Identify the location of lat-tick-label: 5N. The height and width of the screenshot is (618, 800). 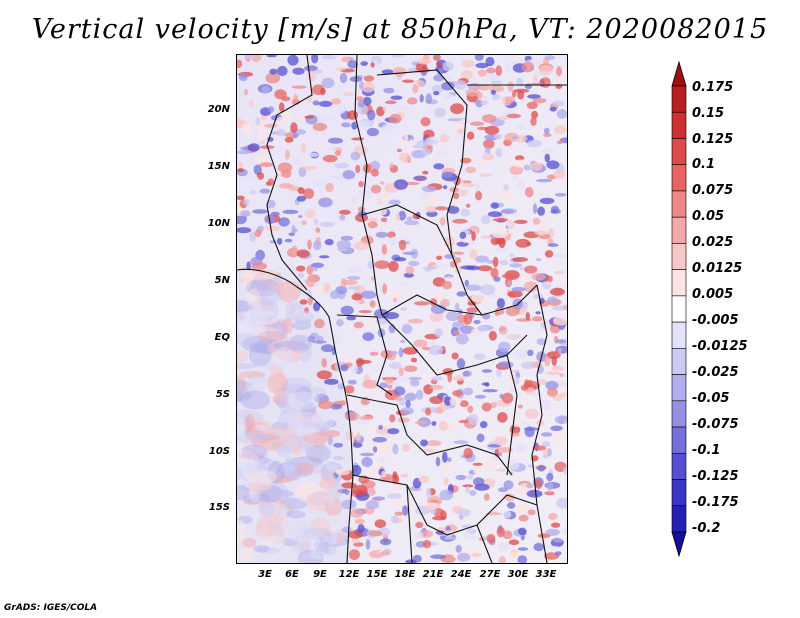
(222, 280).